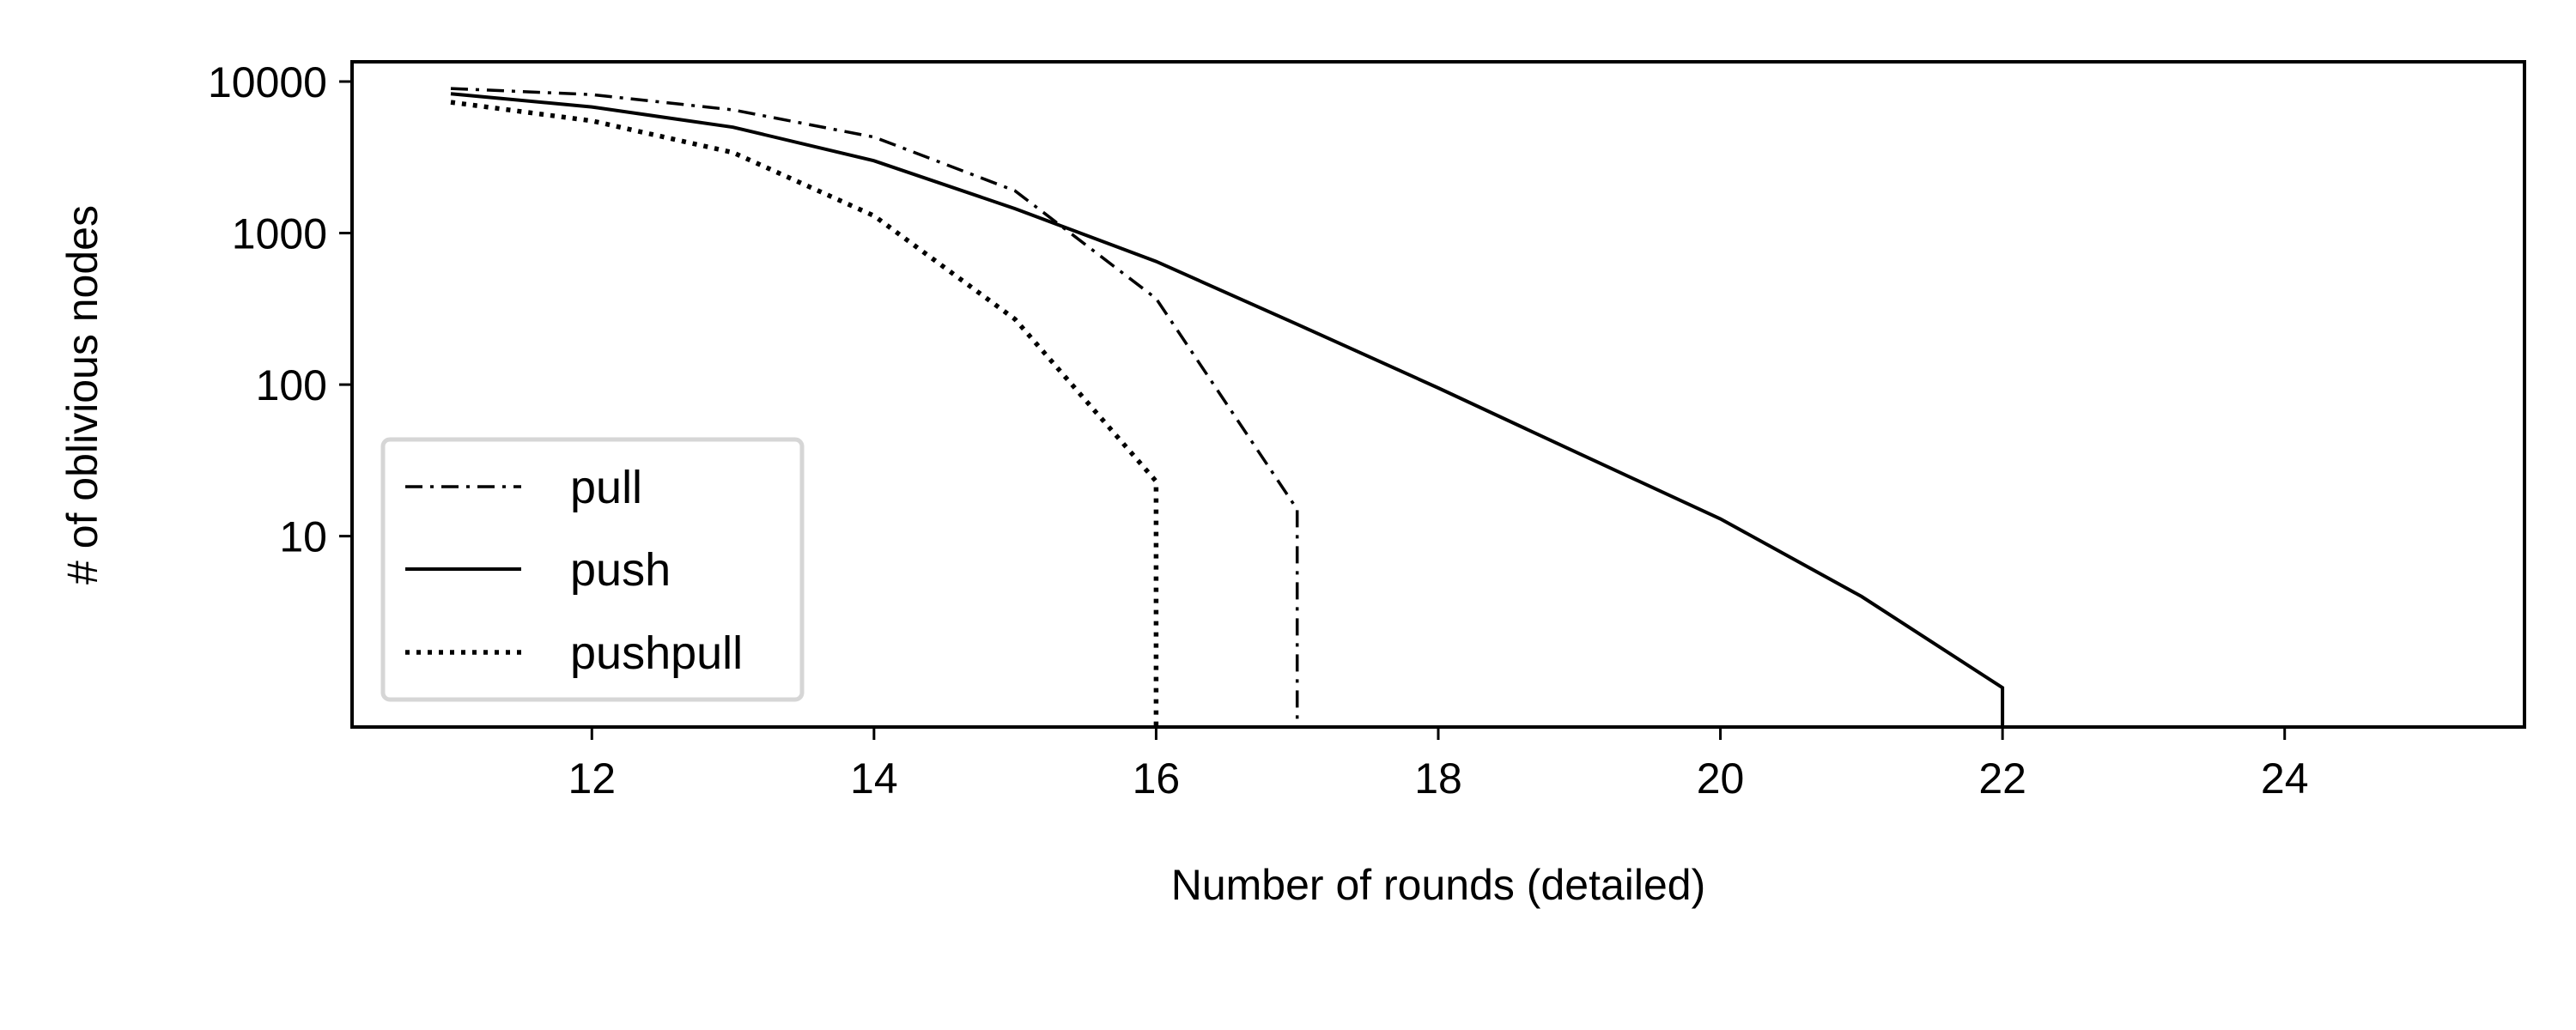 This screenshot has width=2576, height=1030. What do you see at coordinates (606, 487) in the screenshot?
I see `legend-label-pull: pull` at bounding box center [606, 487].